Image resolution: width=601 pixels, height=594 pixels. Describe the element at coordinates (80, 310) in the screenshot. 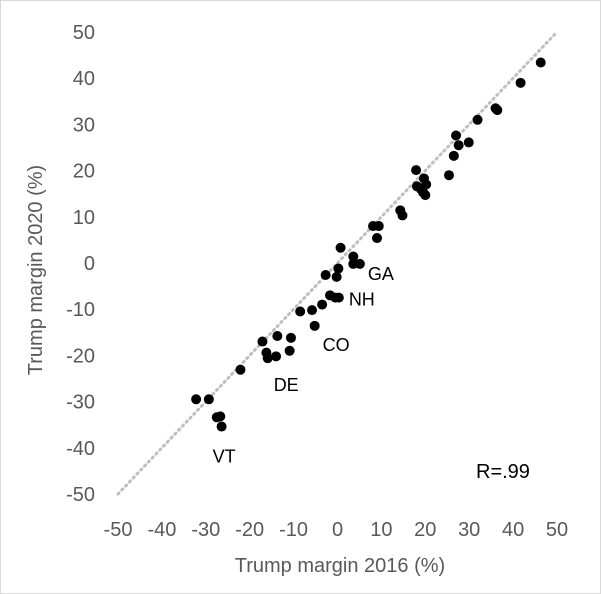

I see `y-tick-label: -10` at that location.